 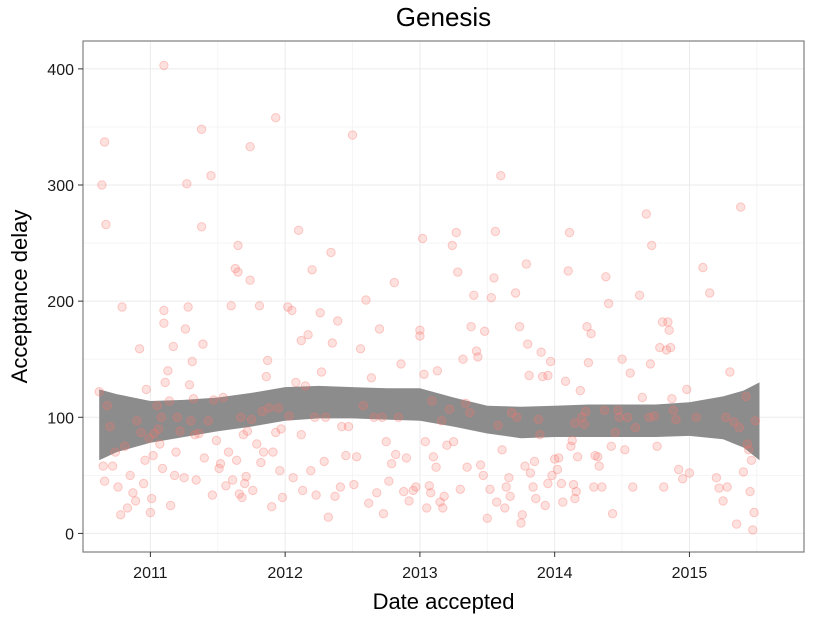 What do you see at coordinates (444, 601) in the screenshot?
I see `x-axis-title: Date accepted` at bounding box center [444, 601].